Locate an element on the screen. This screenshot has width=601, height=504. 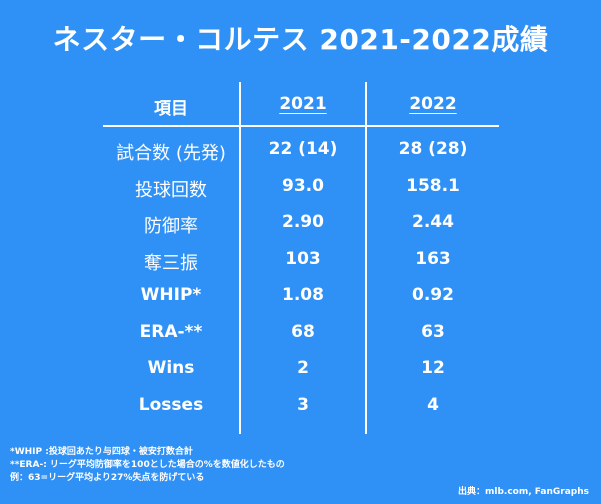
header-item: 項目 is located at coordinates (171, 109).